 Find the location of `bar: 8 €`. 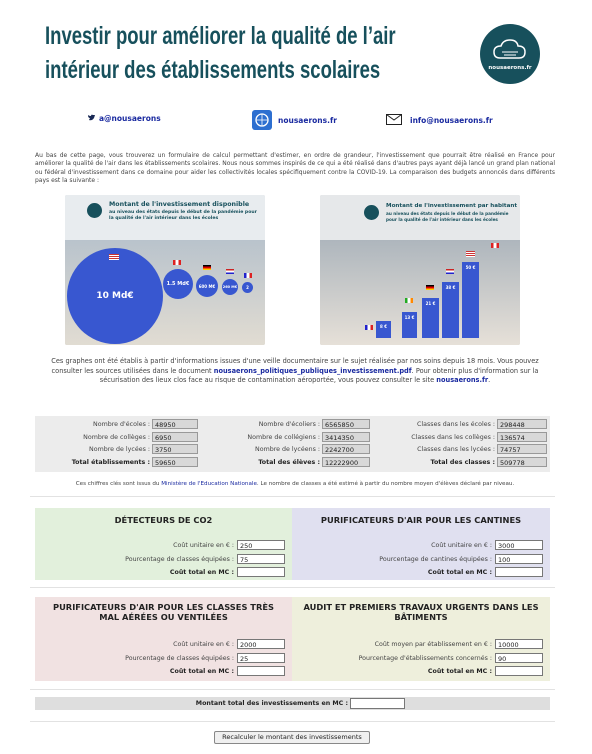

bar: 8 € is located at coordinates (383, 329).